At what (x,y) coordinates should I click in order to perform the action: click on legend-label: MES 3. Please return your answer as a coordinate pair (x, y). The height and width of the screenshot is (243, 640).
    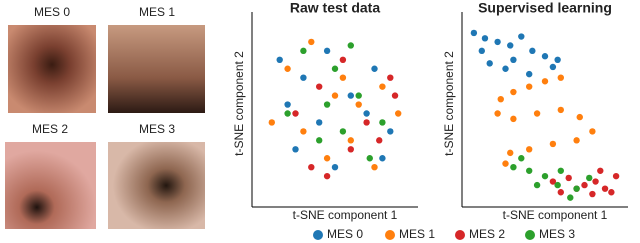
    Looking at the image, I should click on (557, 234).